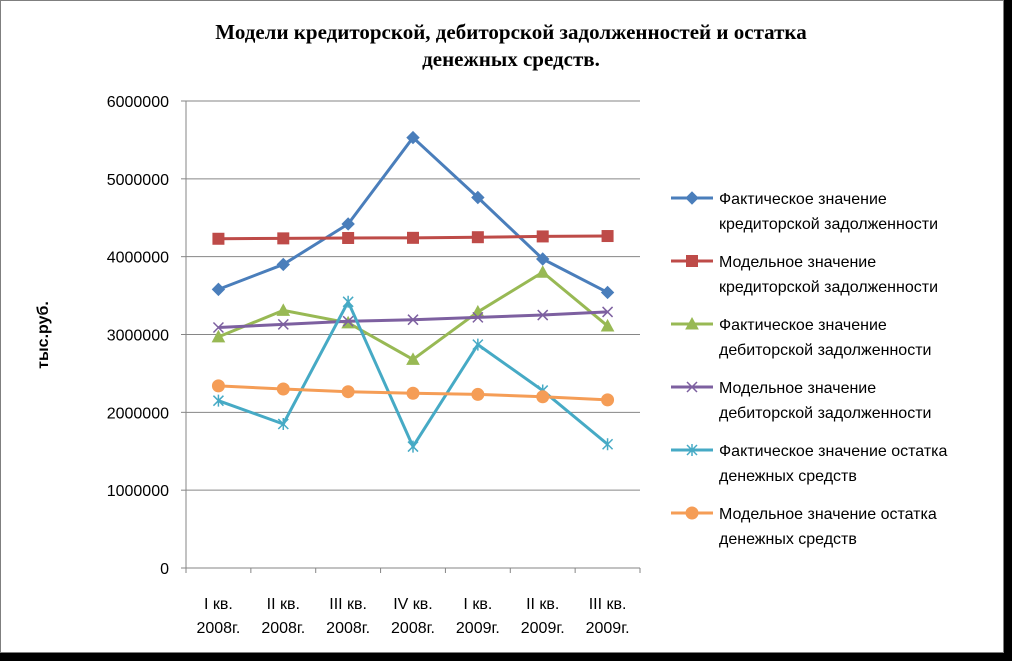 The width and height of the screenshot is (1012, 661). Describe the element at coordinates (608, 616) in the screenshot. I see `x-tick-label: III кв. 2009г.` at that location.